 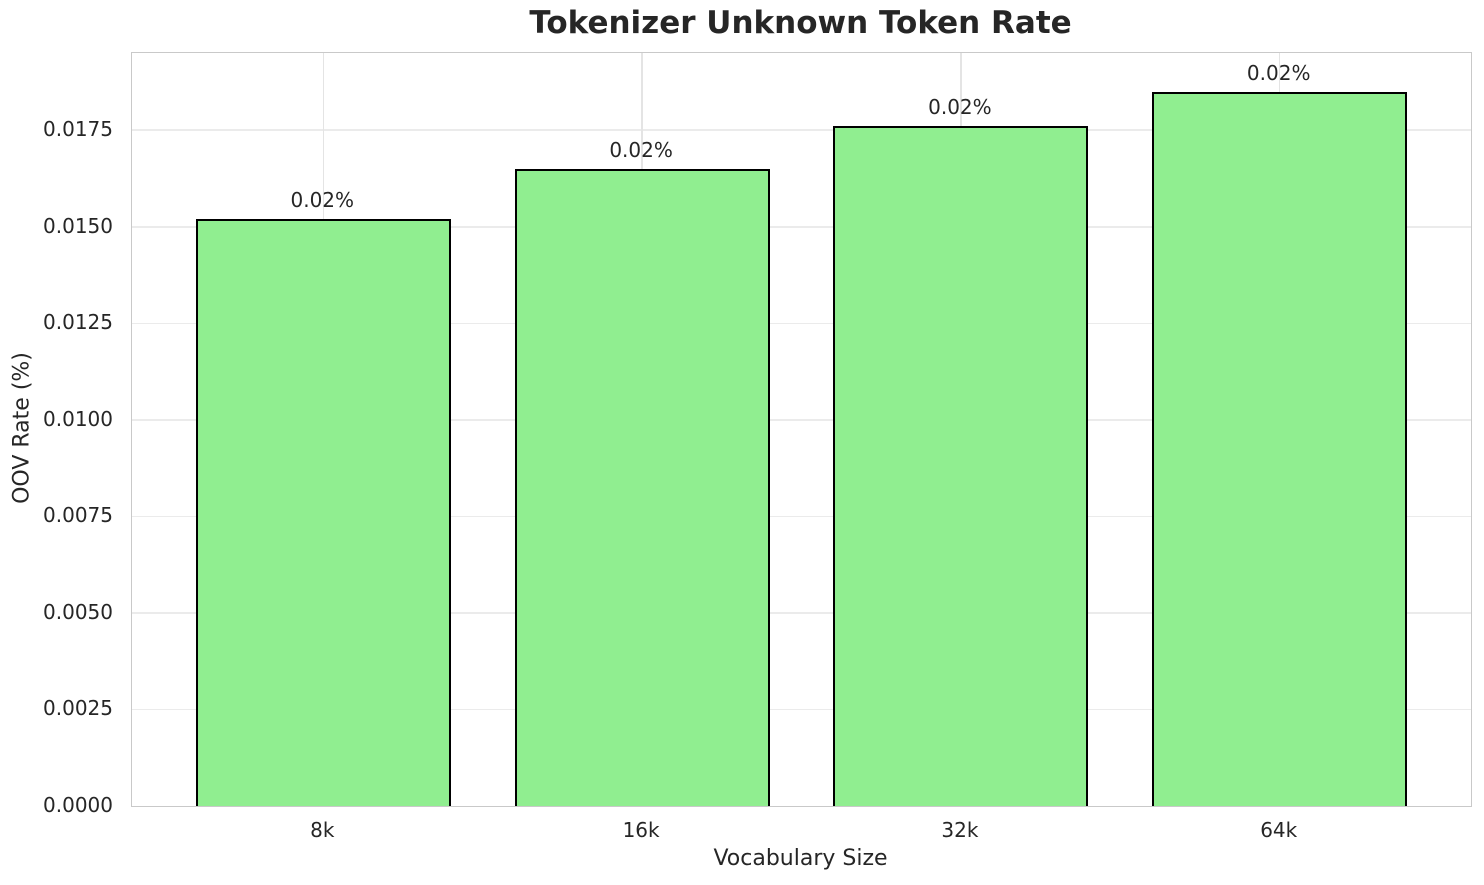 I want to click on y-tick-label: 0.0050, so click(x=78, y=611).